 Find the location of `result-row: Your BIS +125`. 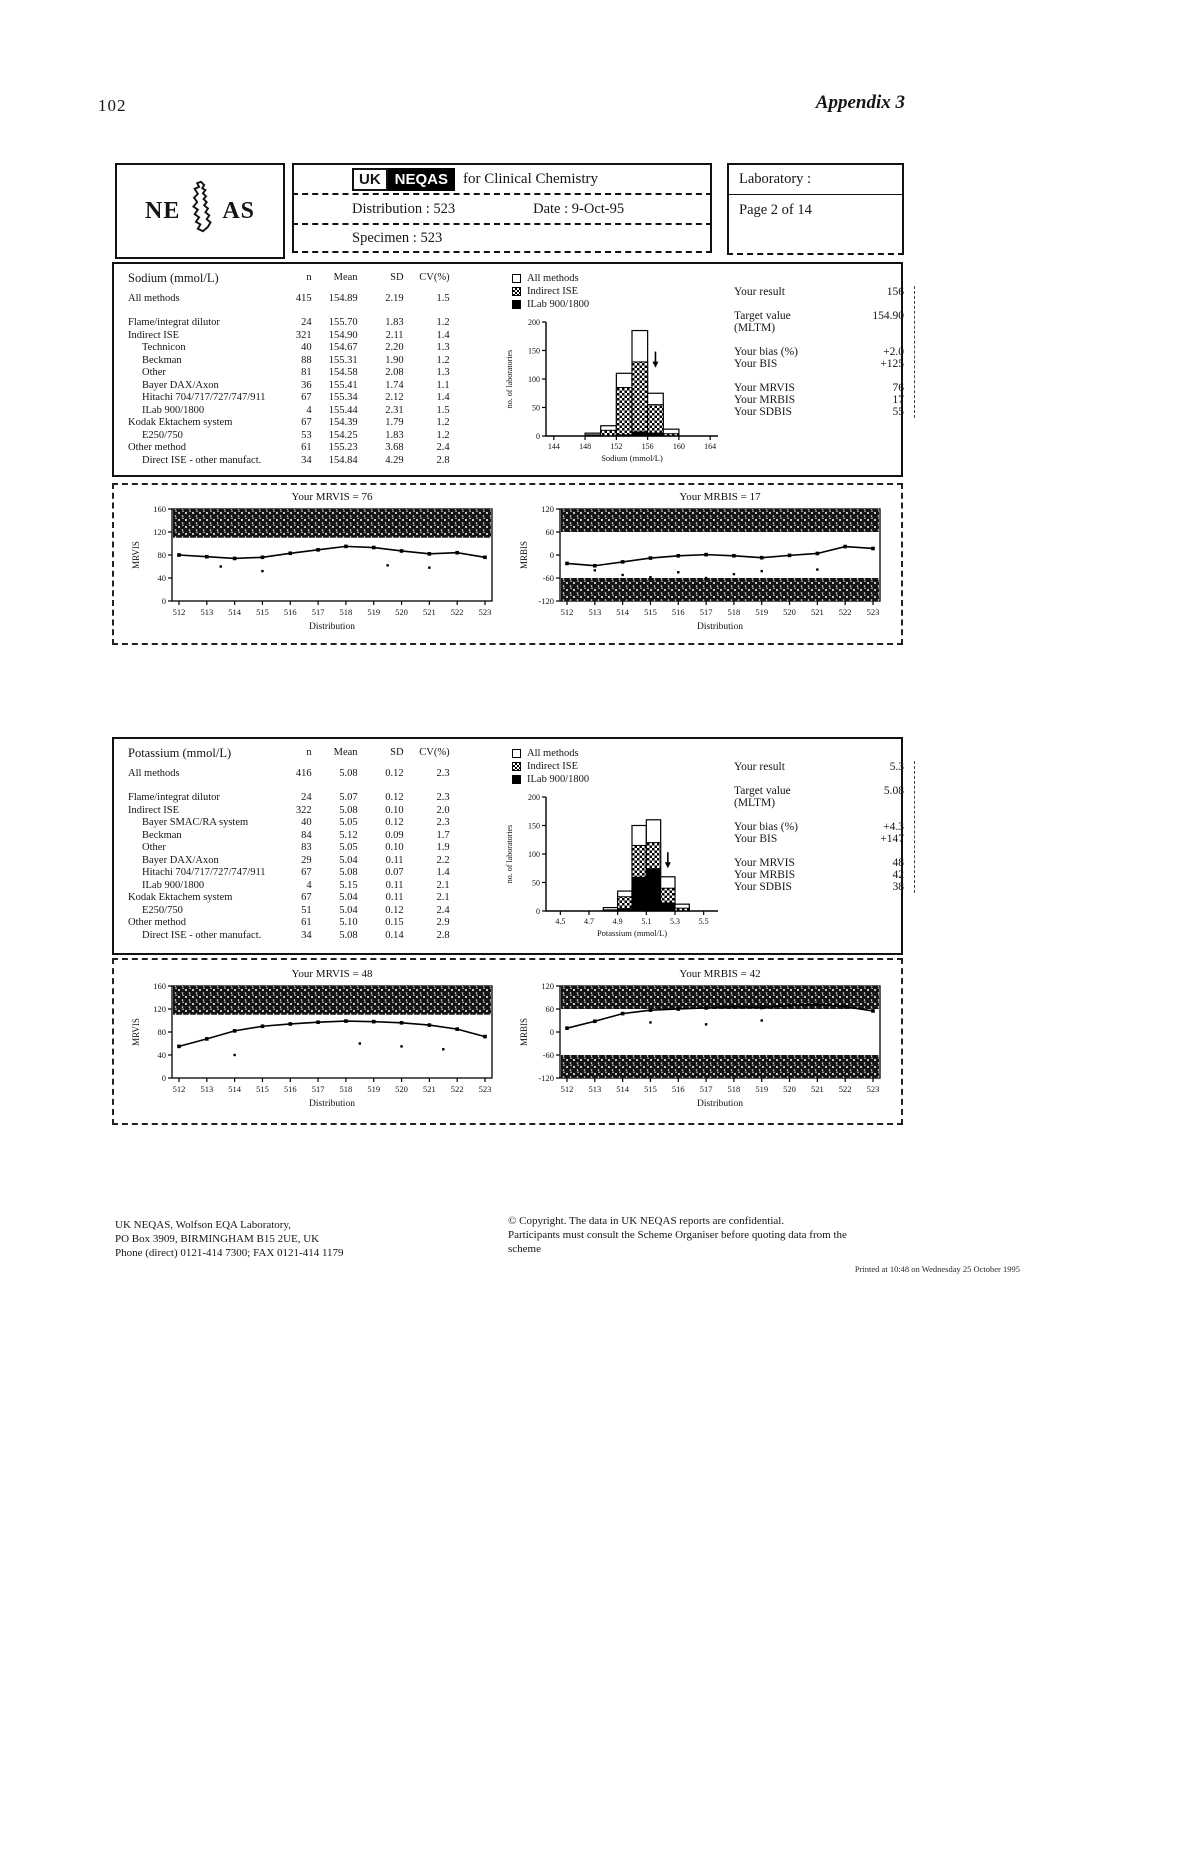

result-row: Your BIS +125 is located at coordinates (819, 364).